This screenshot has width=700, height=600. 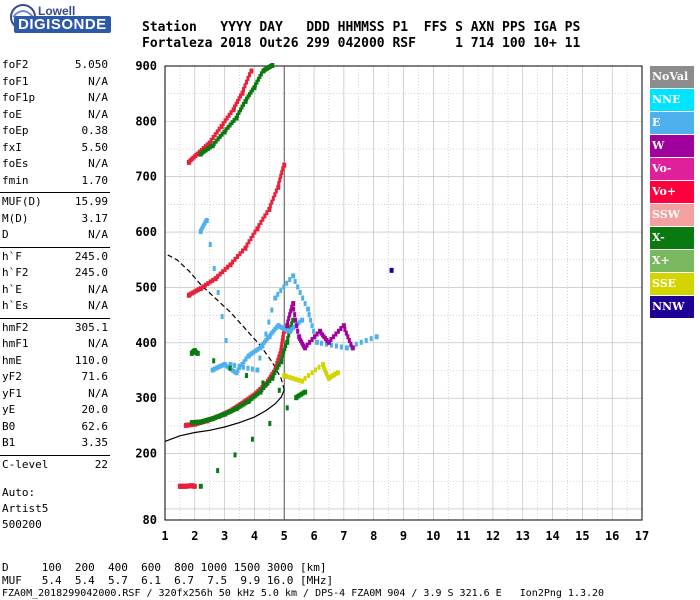 I want to click on param-value: N/A, so click(x=98, y=163).